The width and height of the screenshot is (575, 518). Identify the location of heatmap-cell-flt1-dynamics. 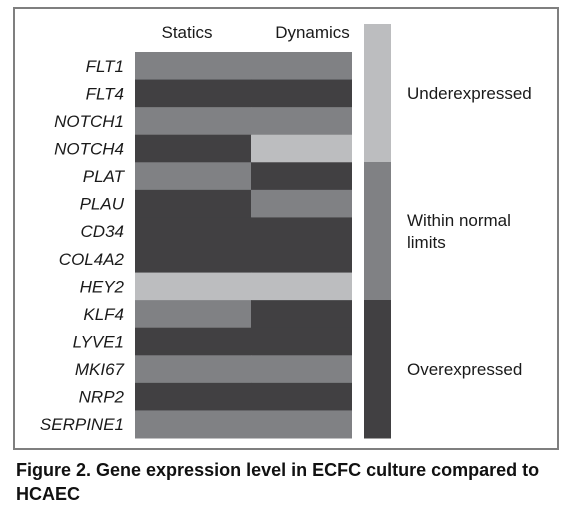
(301, 66).